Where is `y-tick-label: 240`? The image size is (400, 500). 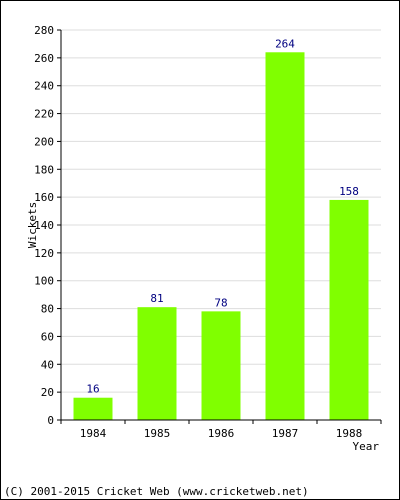
y-tick-label: 240 is located at coordinates (44, 86).